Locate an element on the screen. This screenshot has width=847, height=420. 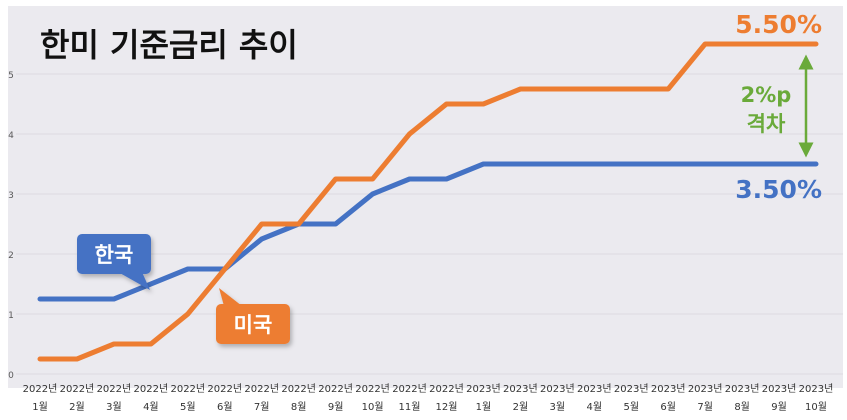
korea-callout-box is located at coordinates (114, 254).